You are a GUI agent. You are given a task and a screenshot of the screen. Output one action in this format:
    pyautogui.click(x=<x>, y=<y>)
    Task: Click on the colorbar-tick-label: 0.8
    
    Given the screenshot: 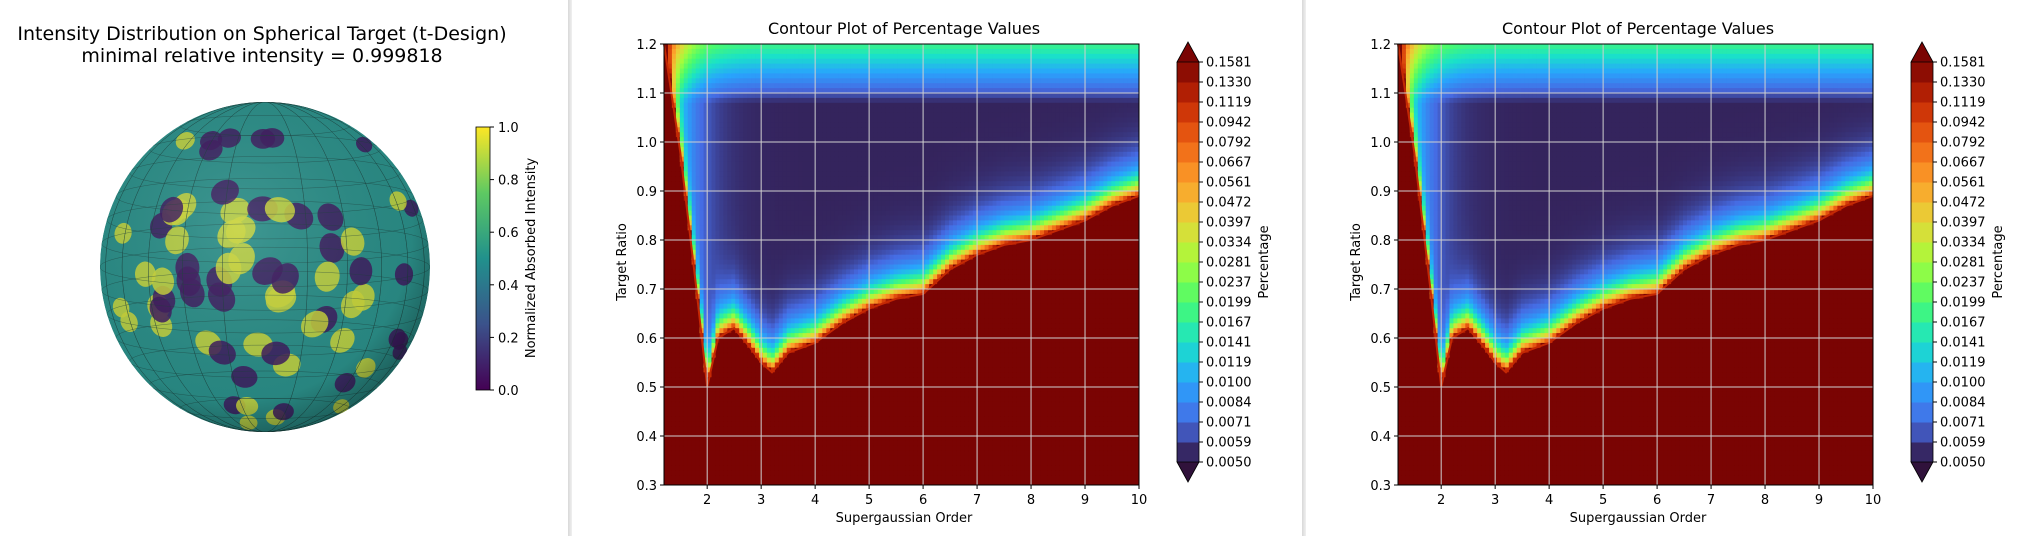 What is the action you would take?
    pyautogui.click(x=508, y=181)
    